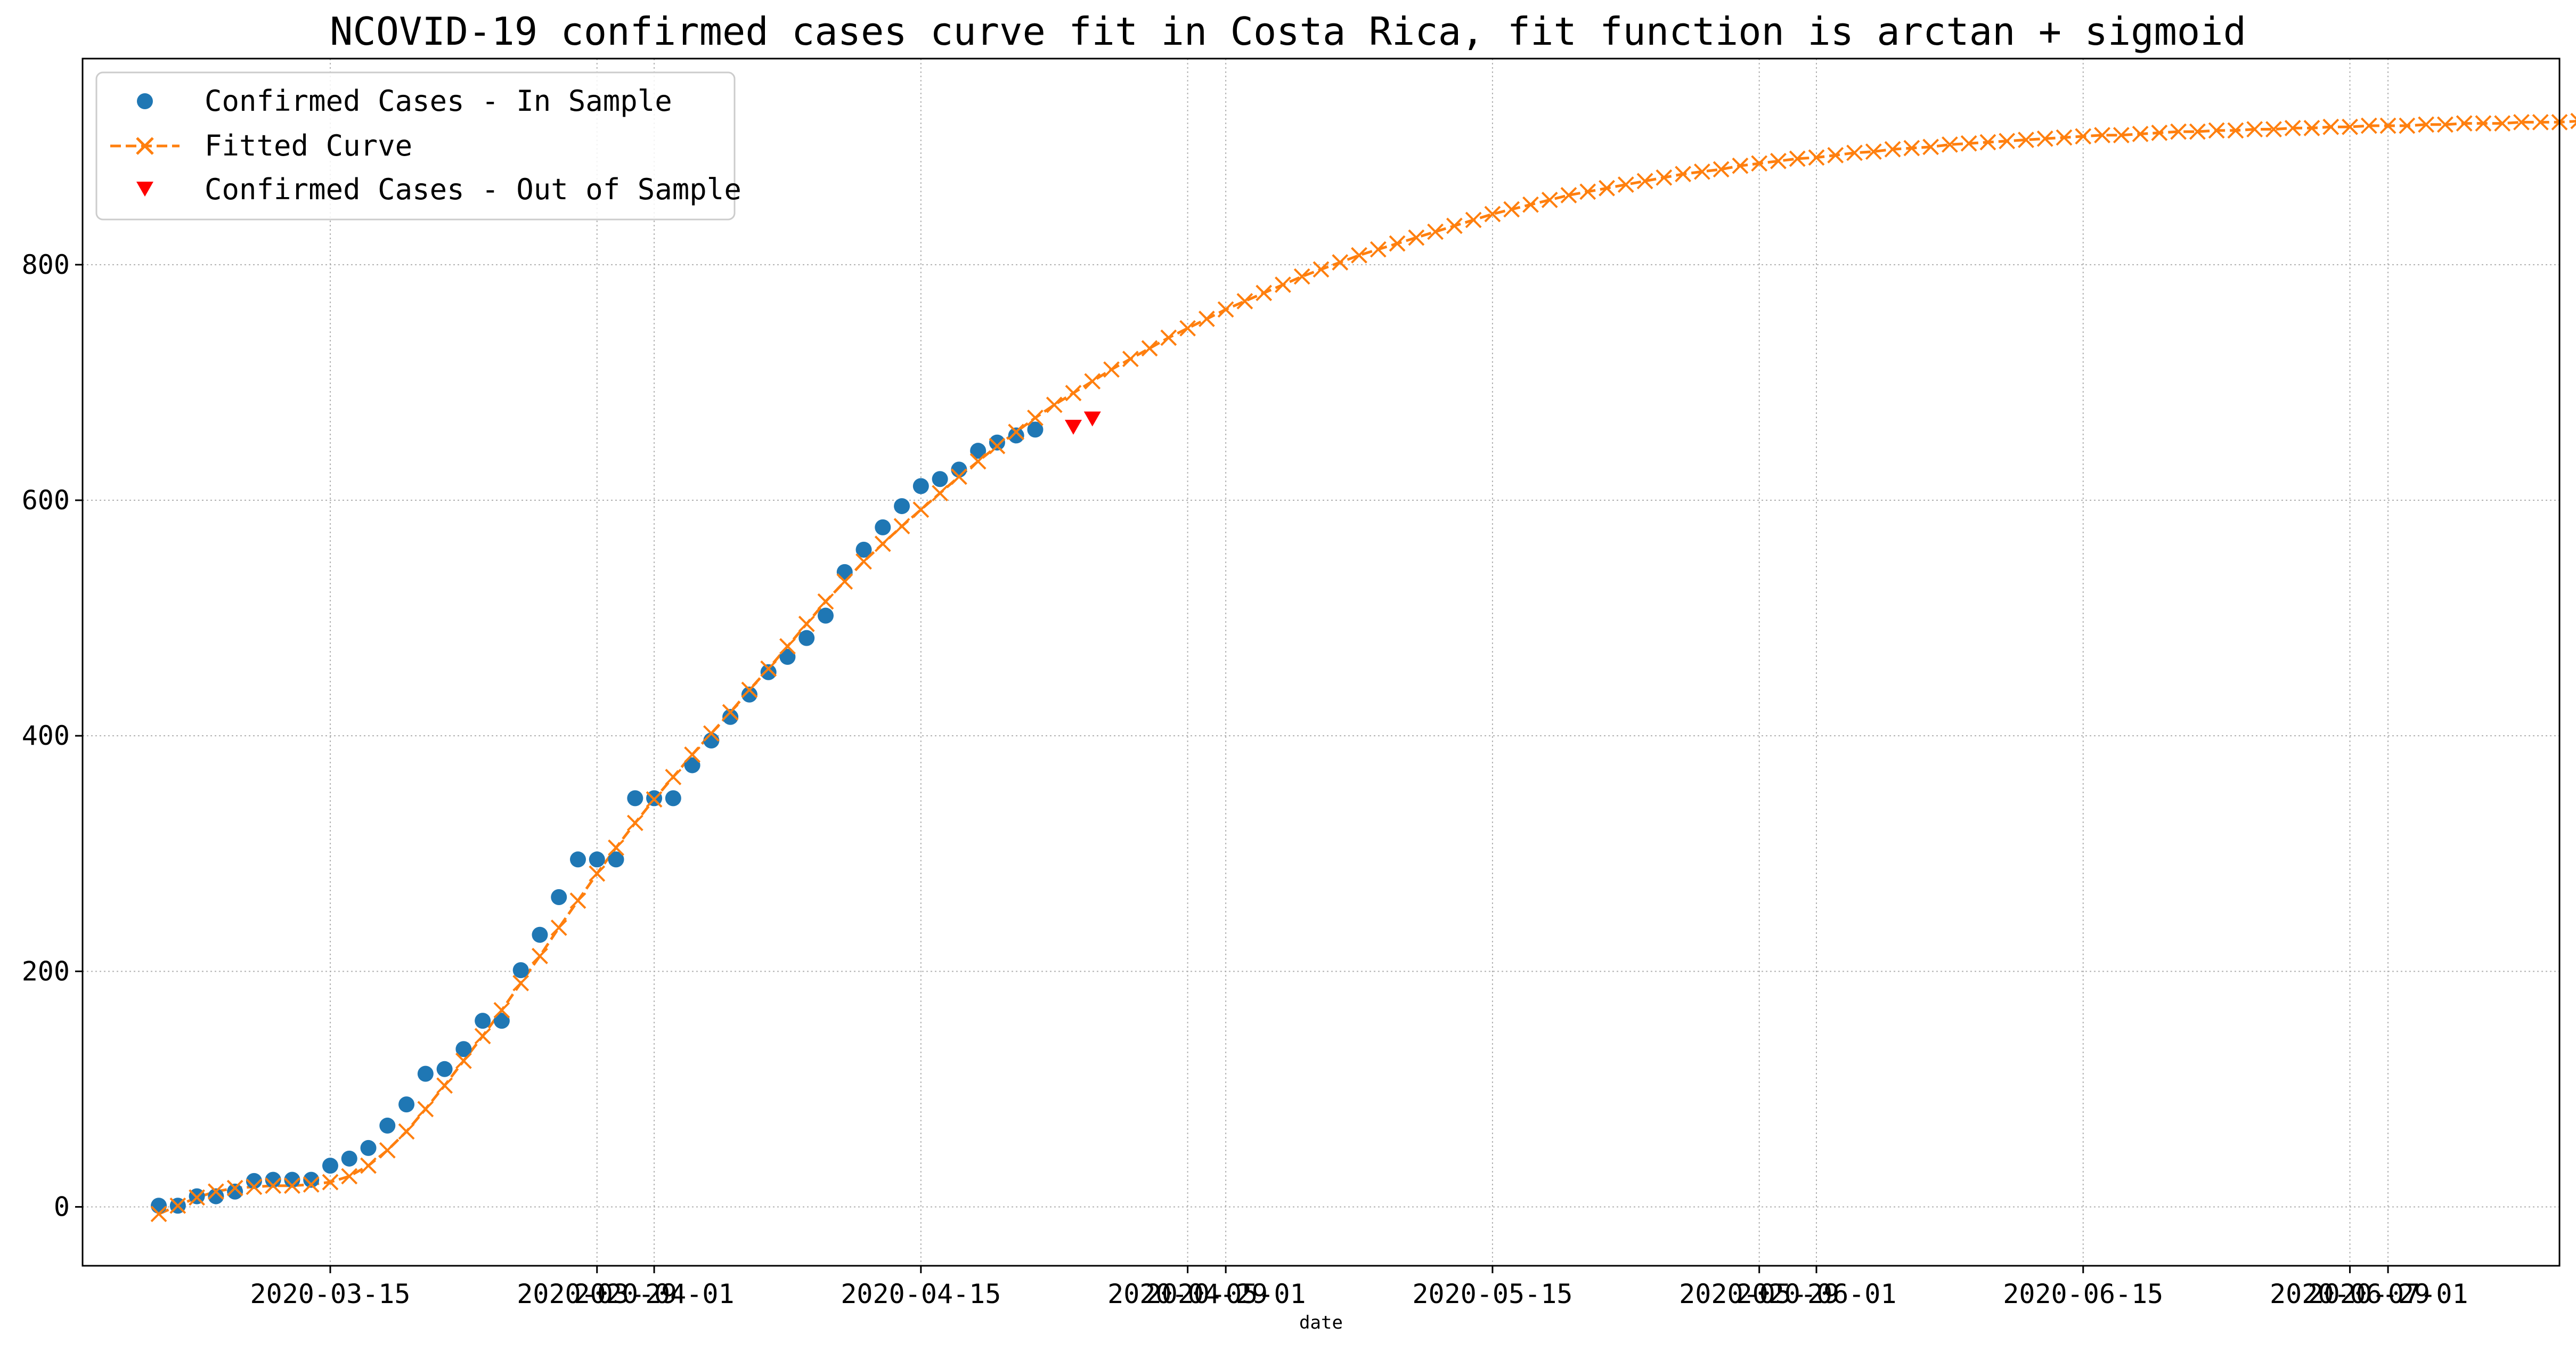  What do you see at coordinates (62, 1207) in the screenshot?
I see `y-tick-label: 0` at bounding box center [62, 1207].